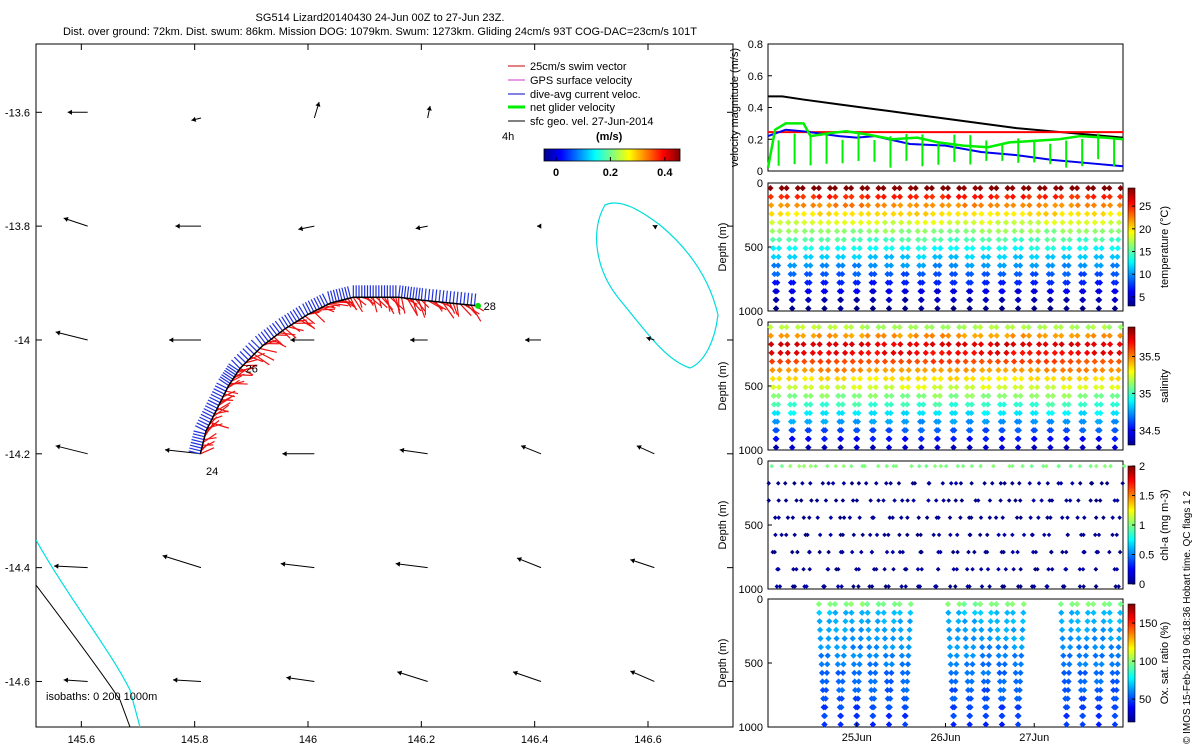 The width and height of the screenshot is (1200, 750). What do you see at coordinates (17, 227) in the screenshot?
I see `map-y-tick-label: -13.8` at bounding box center [17, 227].